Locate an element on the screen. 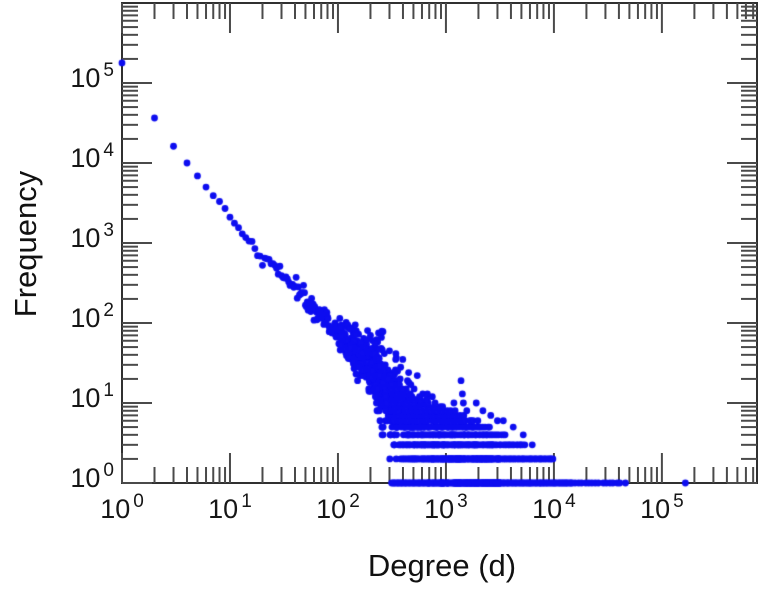 The height and width of the screenshot is (600, 774). y-tick-label-10e1: 10 1 is located at coordinates (92, 396).